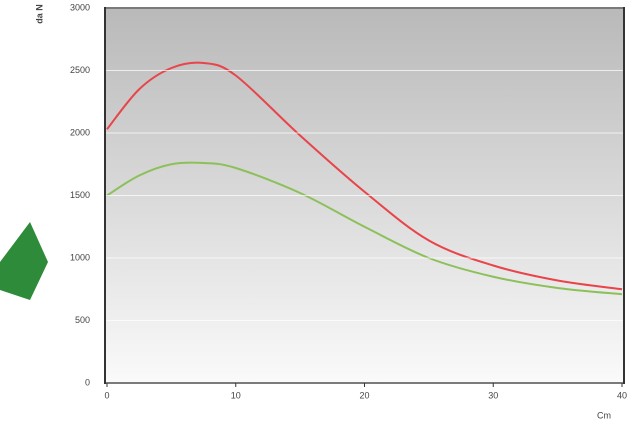 The image size is (636, 425). I want to click on y-axis-label: da N, so click(39, 14).